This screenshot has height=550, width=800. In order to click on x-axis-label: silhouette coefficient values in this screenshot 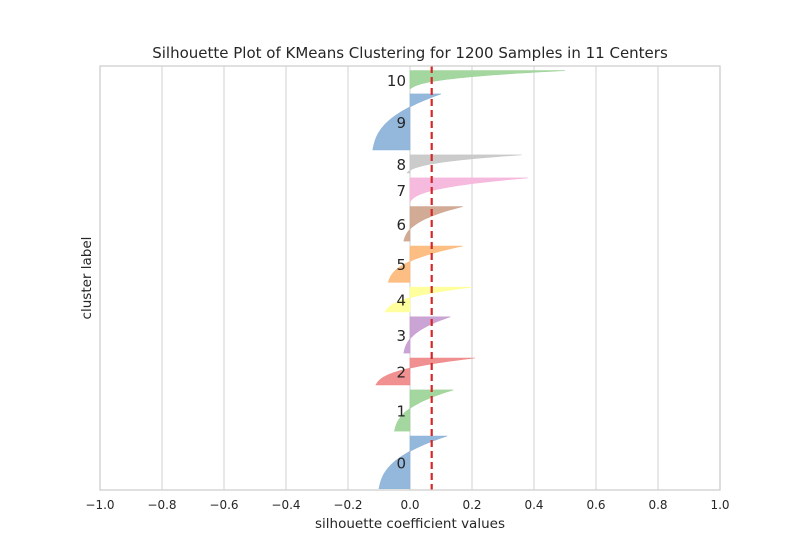, I will do `click(410, 524)`.